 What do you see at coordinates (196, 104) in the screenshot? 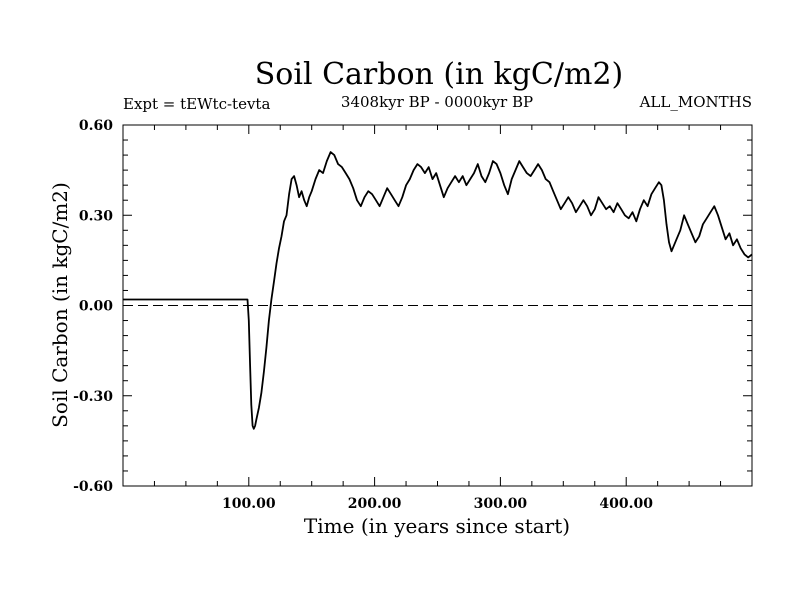
I see `chart-subtitle-left: Expt = tEWtc-tevta` at bounding box center [196, 104].